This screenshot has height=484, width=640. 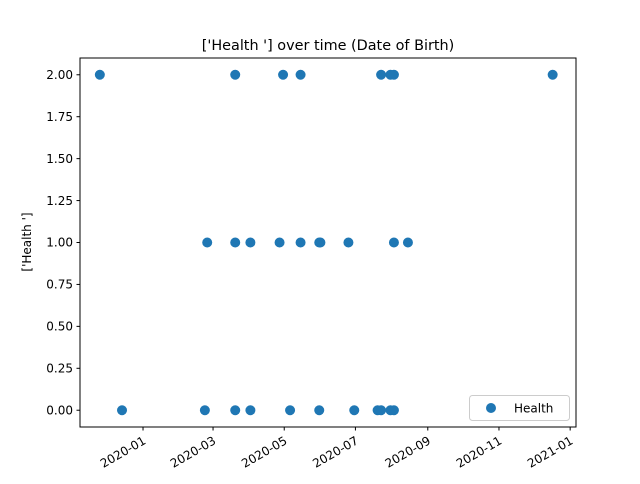 I want to click on legend-box, so click(x=519, y=408).